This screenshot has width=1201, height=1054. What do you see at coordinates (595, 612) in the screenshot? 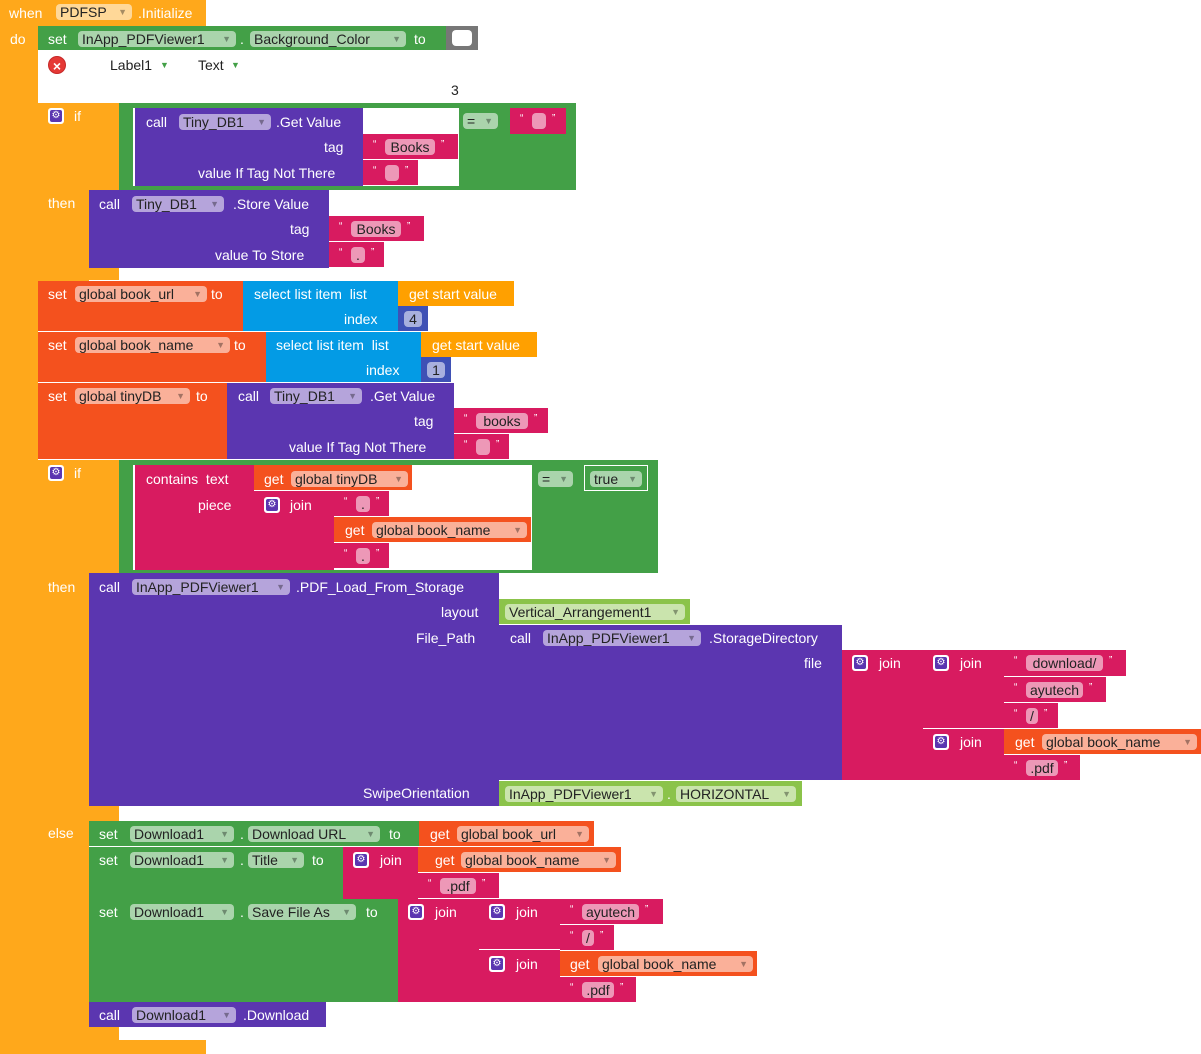
I see `layout-dropdown: Vertical_Arrangement1 ▼` at bounding box center [595, 612].